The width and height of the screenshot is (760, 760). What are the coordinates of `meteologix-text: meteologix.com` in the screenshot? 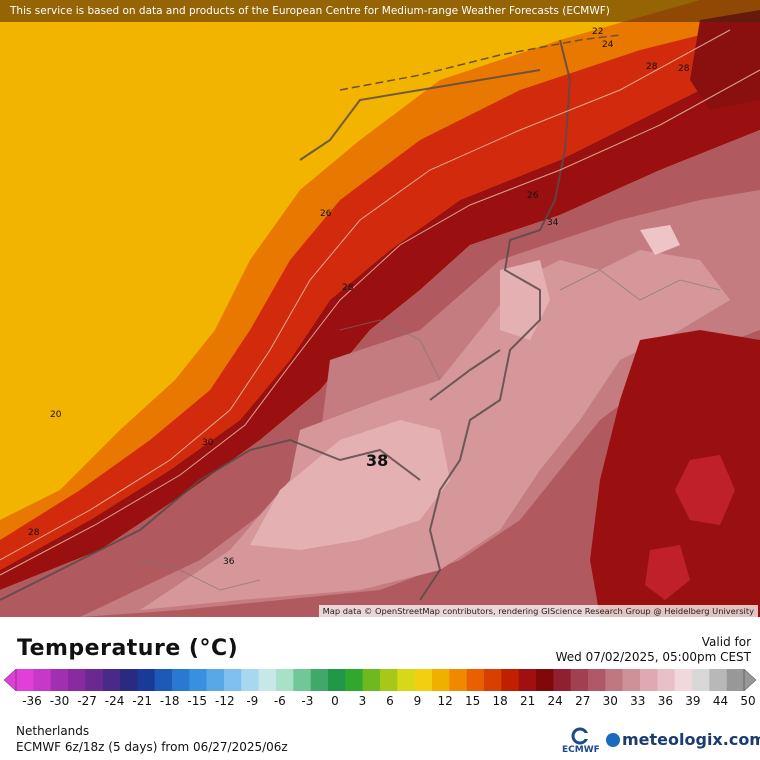 It's located at (691, 739).